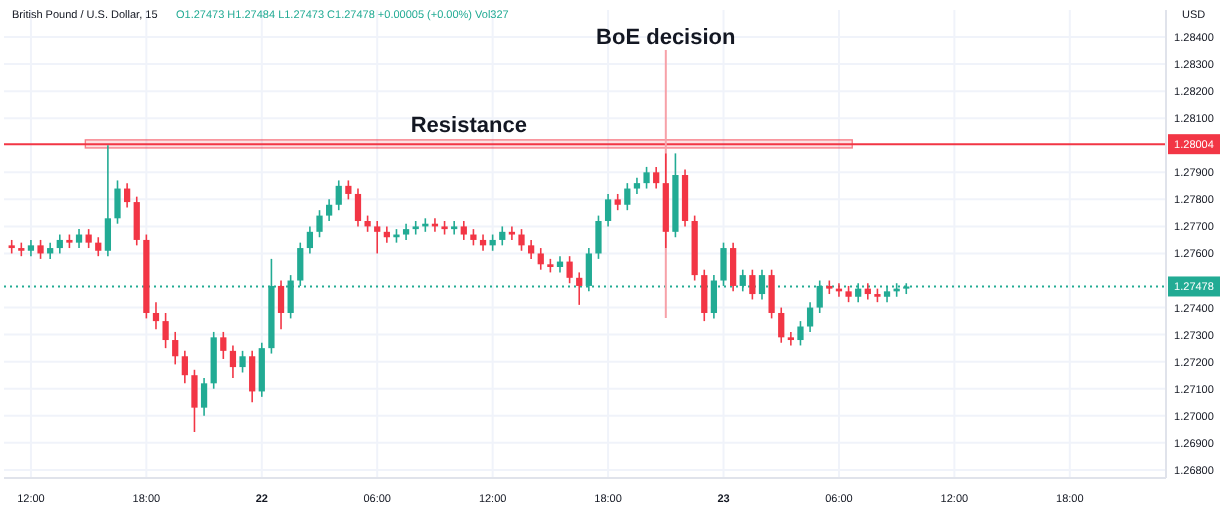  I want to click on band-label: Resistance, so click(468, 125).